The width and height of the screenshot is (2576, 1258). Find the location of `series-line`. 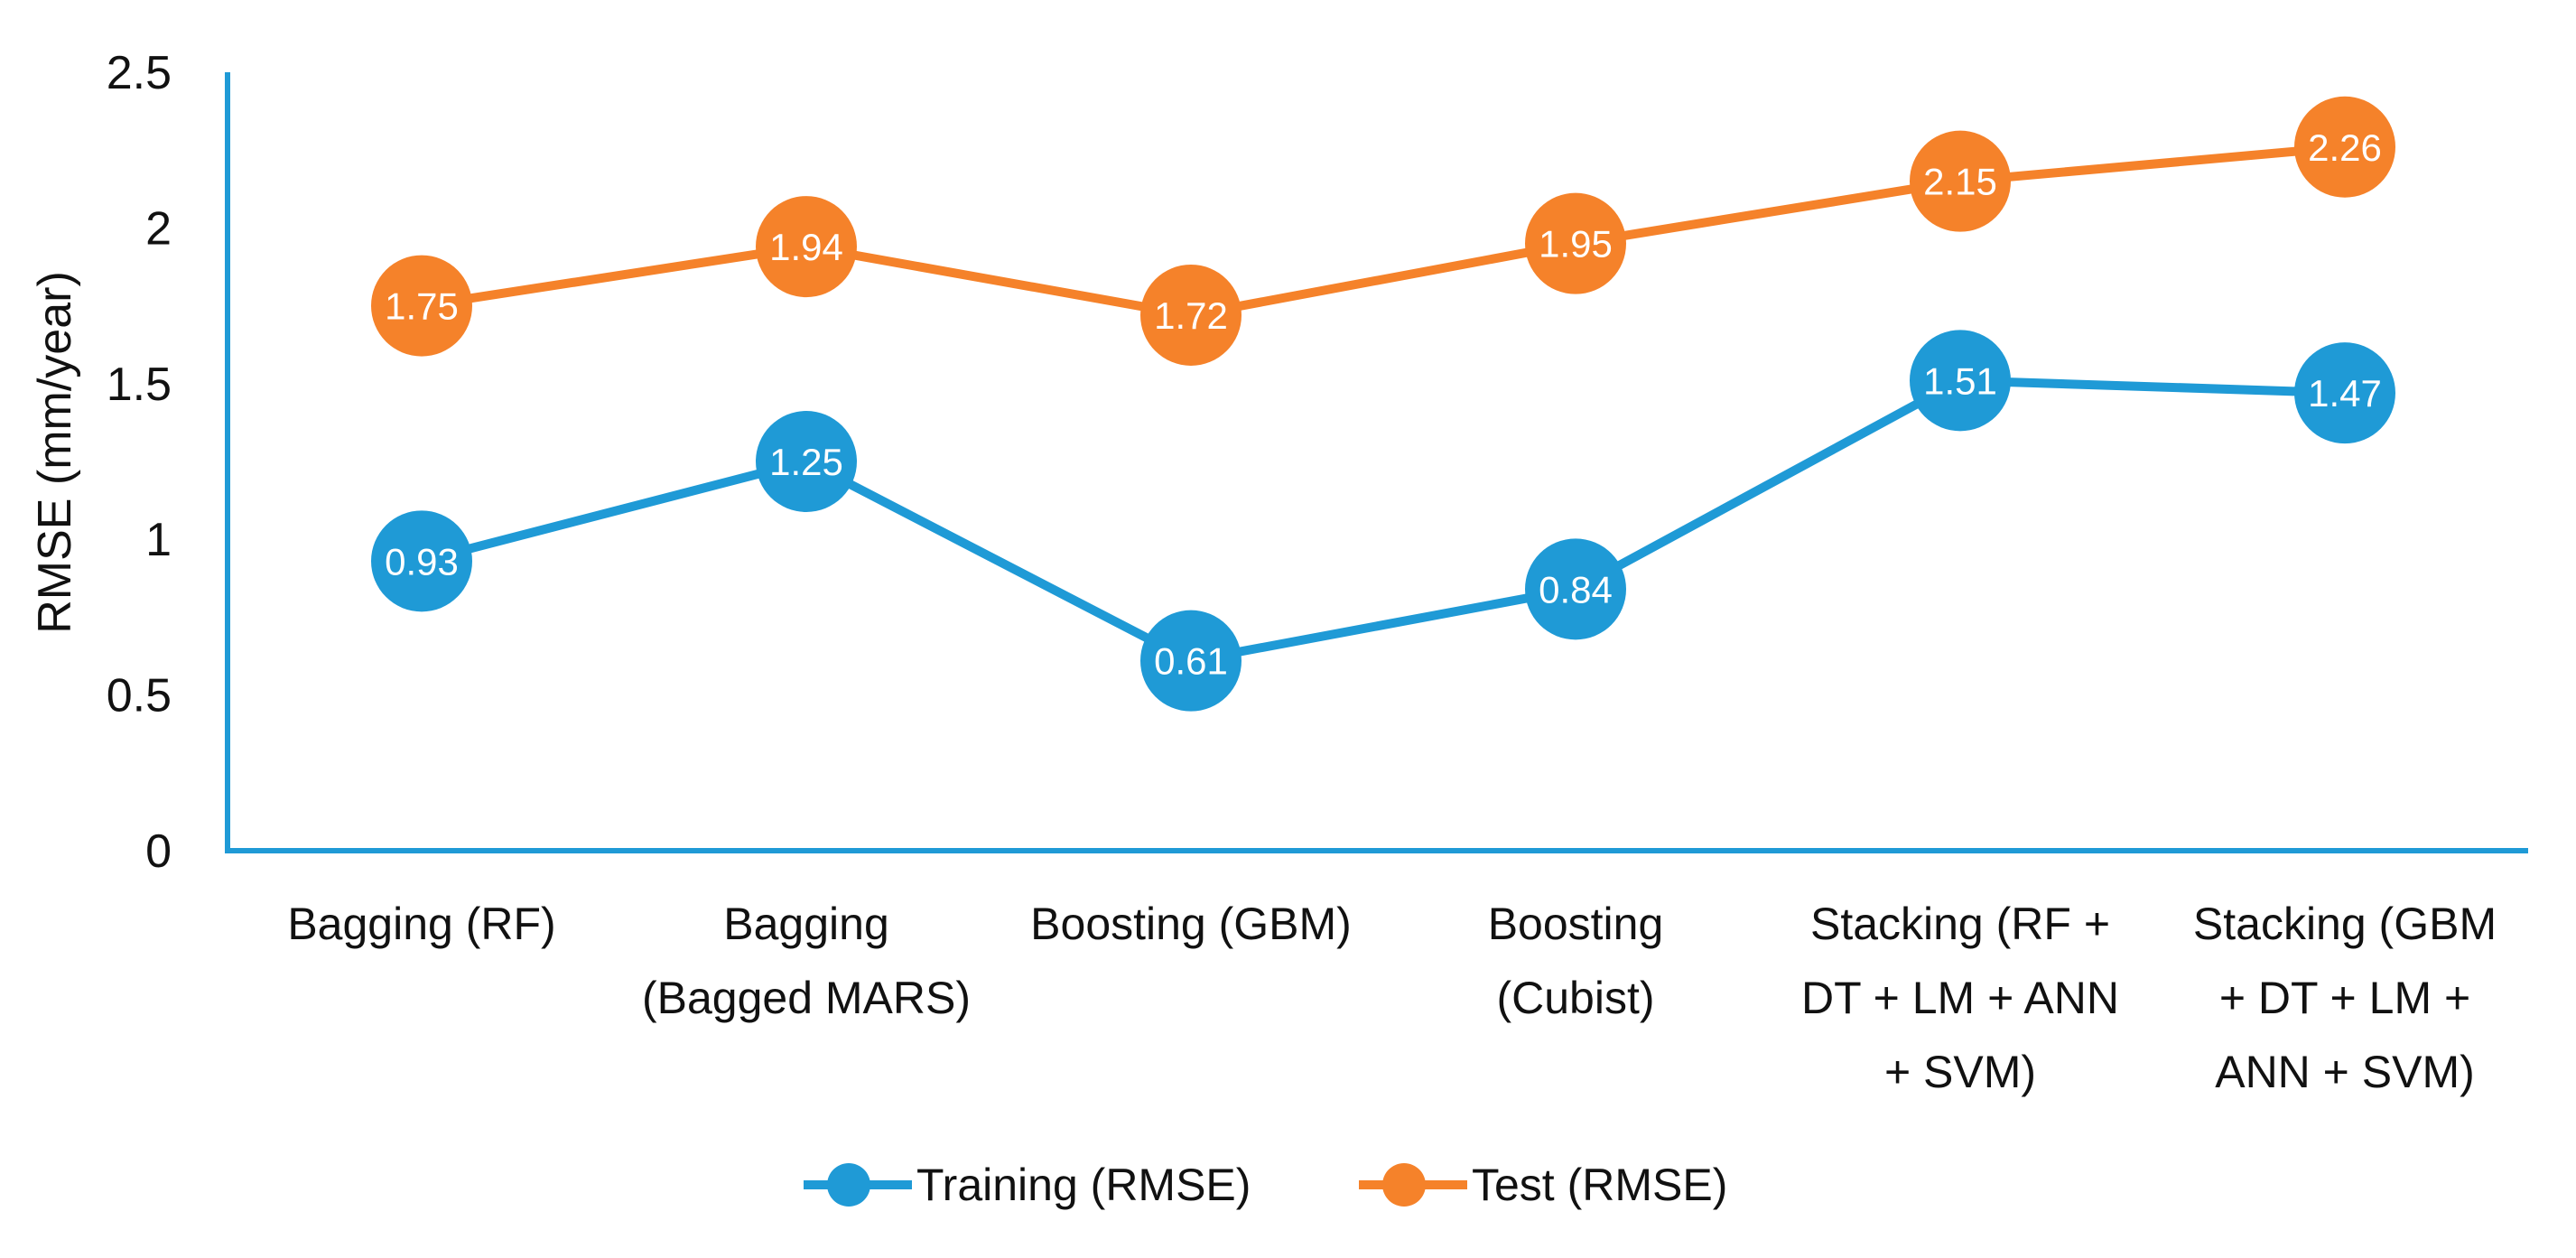

series-line is located at coordinates (1383, 231).